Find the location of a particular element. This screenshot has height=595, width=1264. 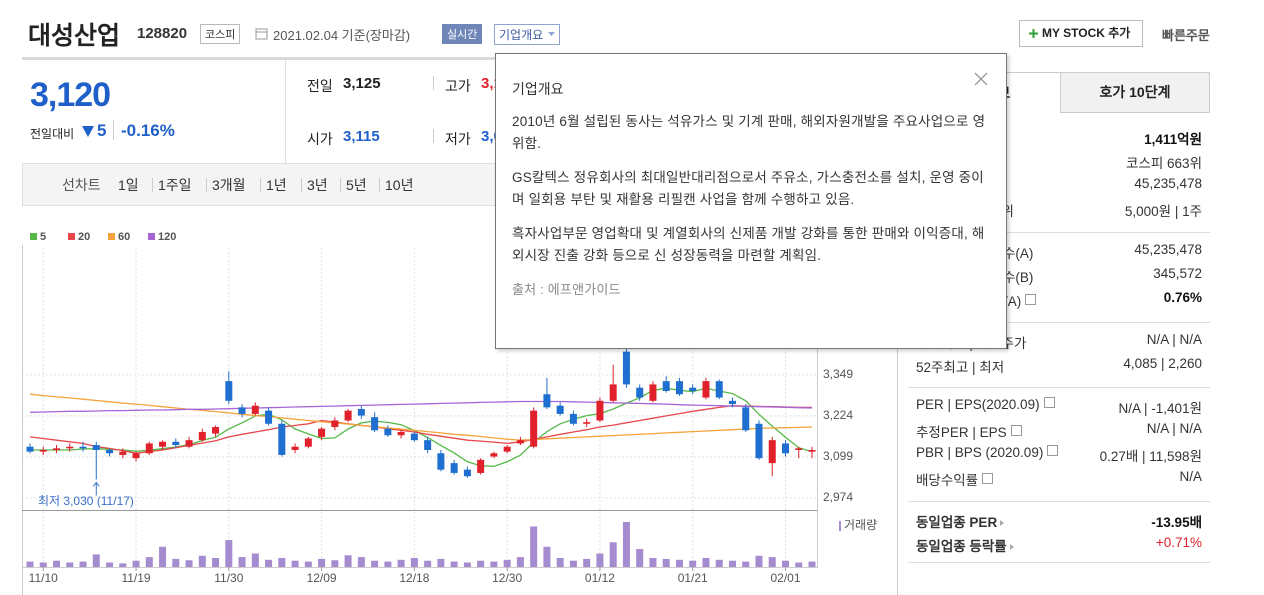

quick-order: 빠른주문 is located at coordinates (1186, 35).